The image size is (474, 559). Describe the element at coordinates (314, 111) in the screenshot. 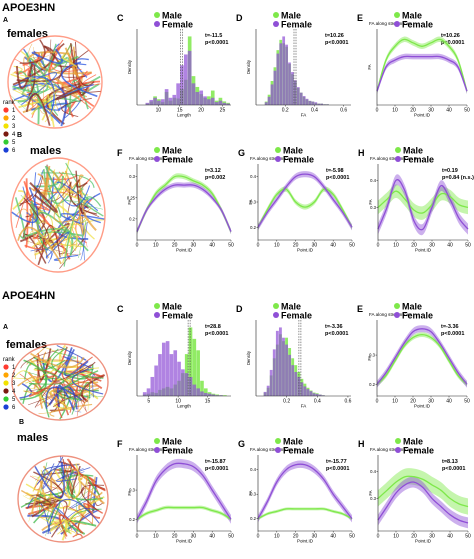

I see `x-tick-label: 0.4` at that location.